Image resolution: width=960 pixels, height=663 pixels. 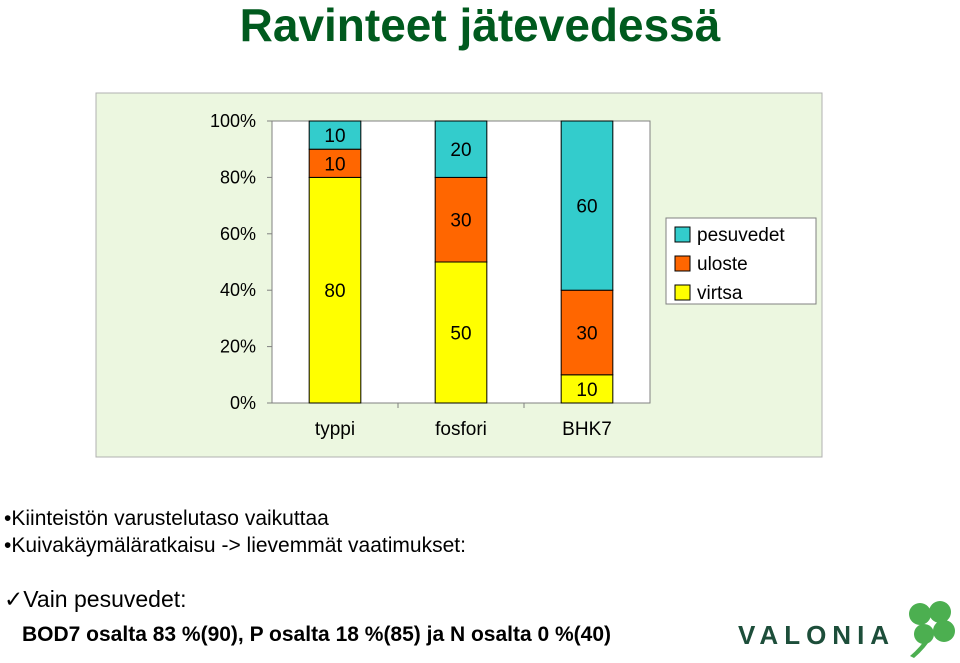 I want to click on y-tick-label: 60%, so click(x=238, y=234).